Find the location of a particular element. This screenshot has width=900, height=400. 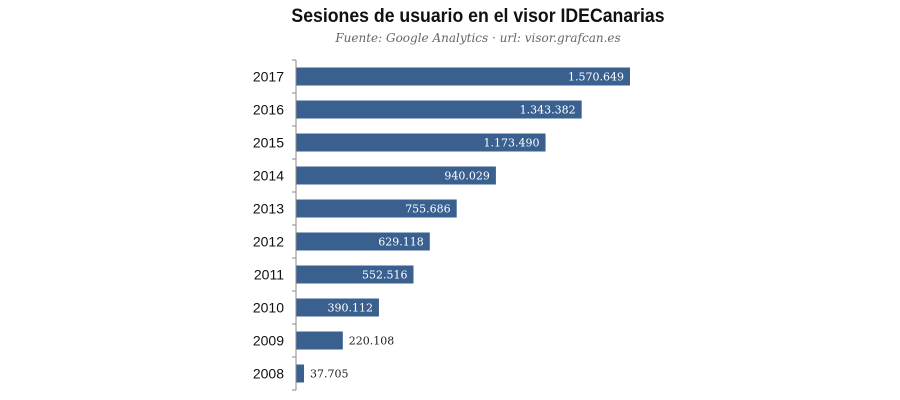

y-axis: 2017 2016 2015 2014 2013 2012 2011 2010 2009 2008 is located at coordinates (275, 225).